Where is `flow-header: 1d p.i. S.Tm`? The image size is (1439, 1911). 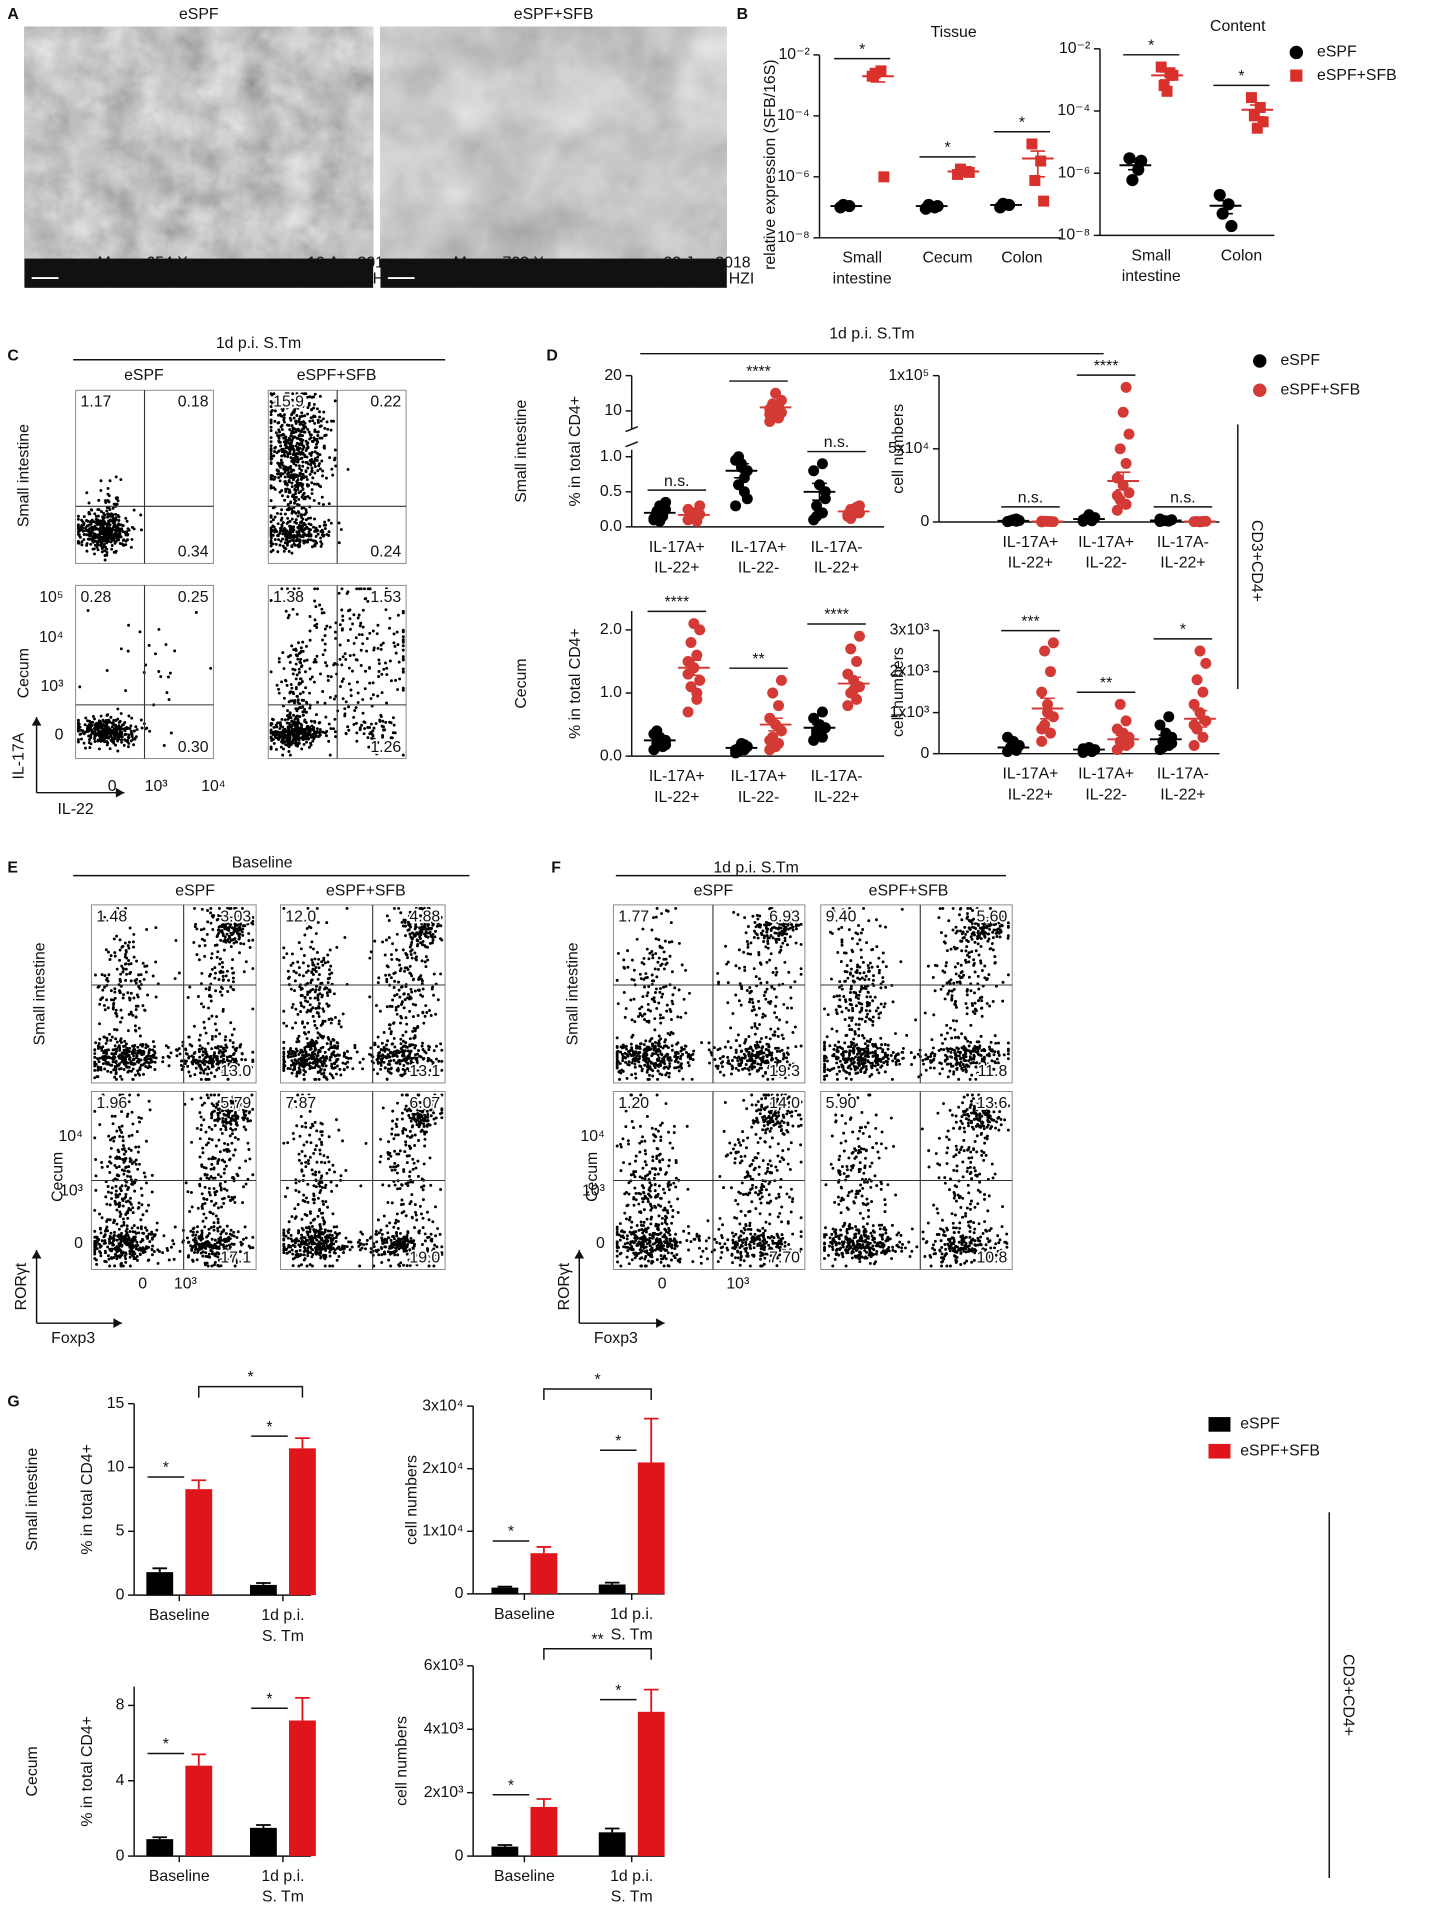
flow-header: 1d p.i. S.Tm is located at coordinates (258, 343).